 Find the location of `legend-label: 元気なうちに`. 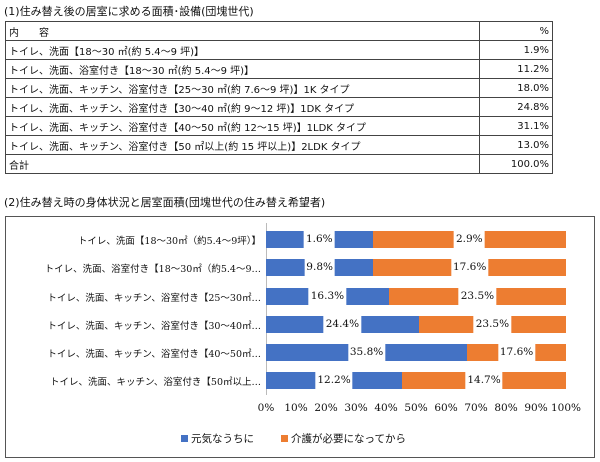

legend-label: 元気なうちに is located at coordinates (222, 439).